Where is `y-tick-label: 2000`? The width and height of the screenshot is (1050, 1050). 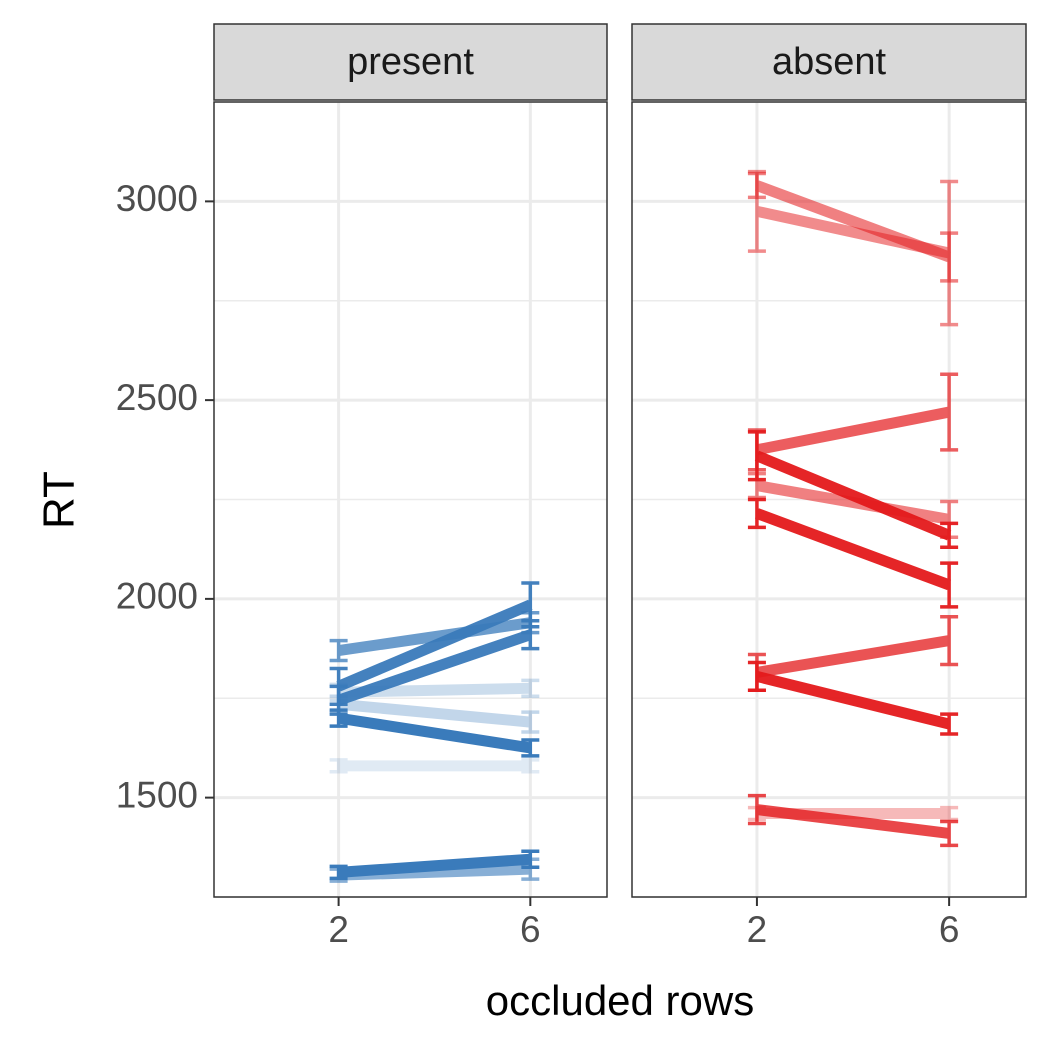
y-tick-label: 2000 is located at coordinates (157, 596).